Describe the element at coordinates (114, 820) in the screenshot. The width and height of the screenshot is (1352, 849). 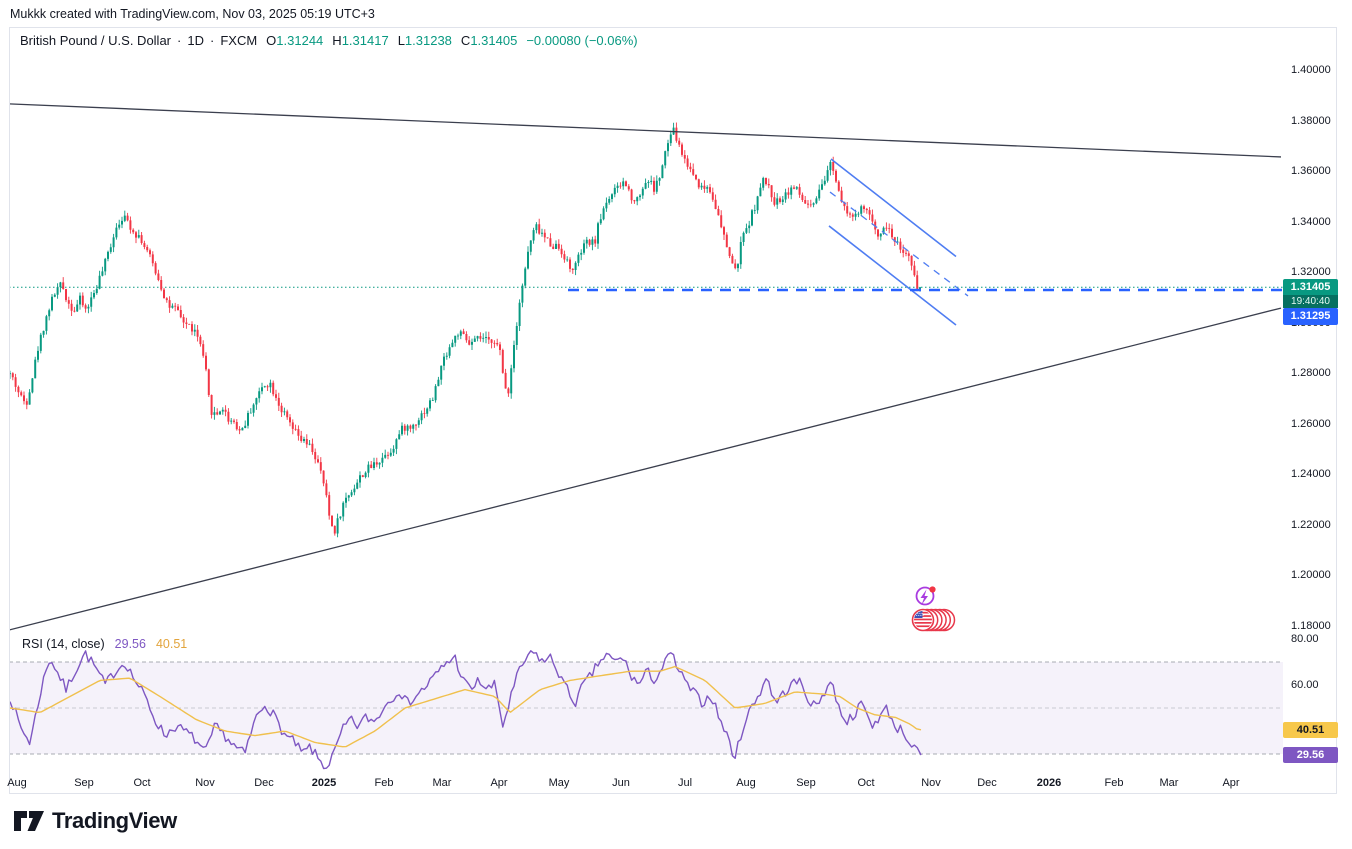
I see `tradingview-logo-text: TradingView` at that location.